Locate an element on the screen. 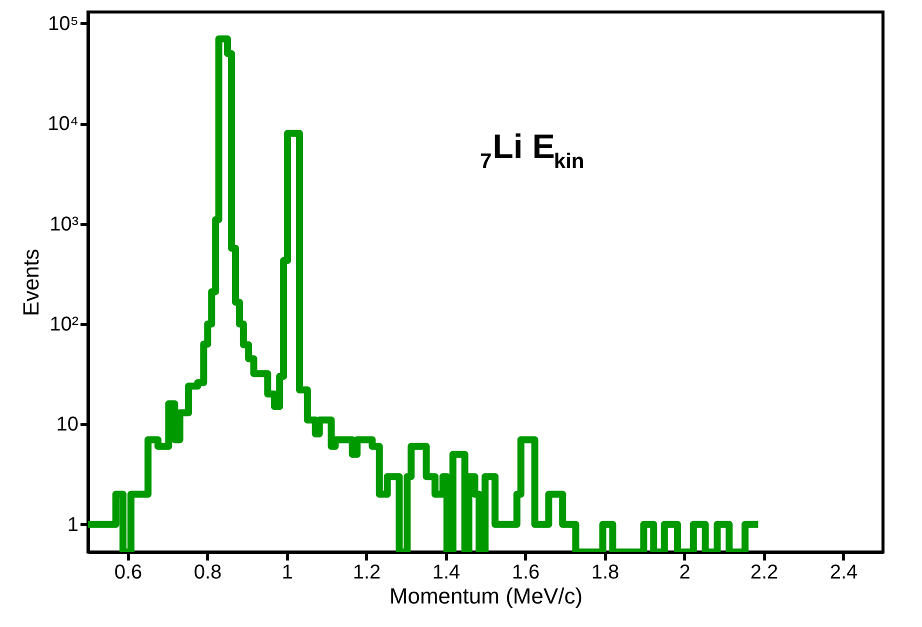  x-tick-label: 0.6 is located at coordinates (128, 573).